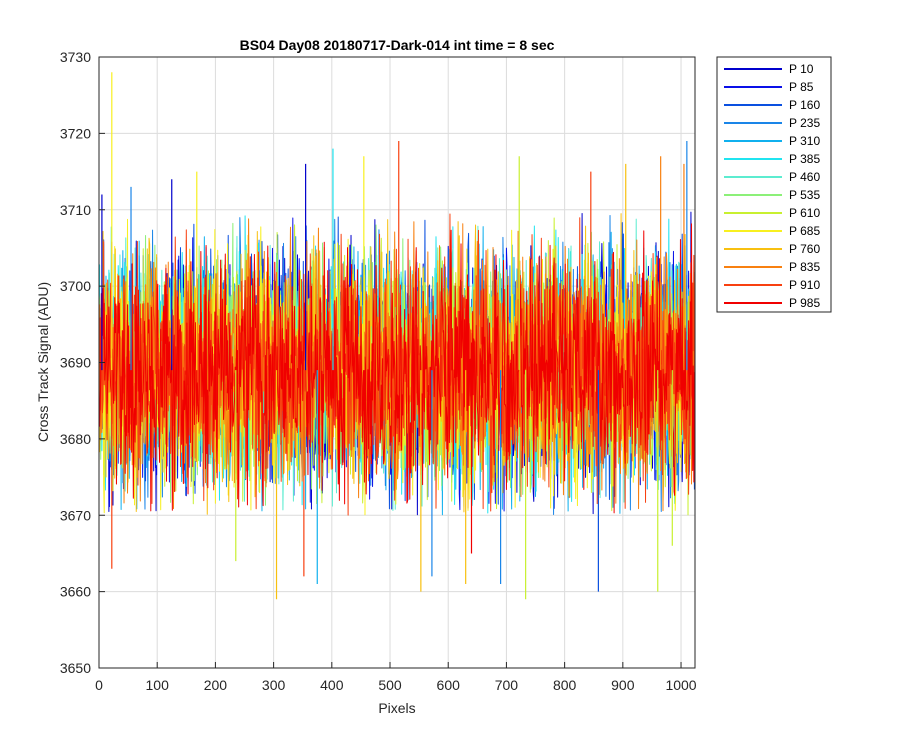 The width and height of the screenshot is (900, 755). I want to click on legend-item: P 235, so click(772, 123).